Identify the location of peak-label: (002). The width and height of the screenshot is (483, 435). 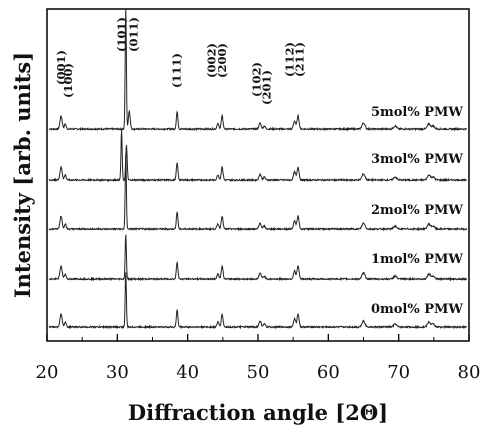
(212, 60).